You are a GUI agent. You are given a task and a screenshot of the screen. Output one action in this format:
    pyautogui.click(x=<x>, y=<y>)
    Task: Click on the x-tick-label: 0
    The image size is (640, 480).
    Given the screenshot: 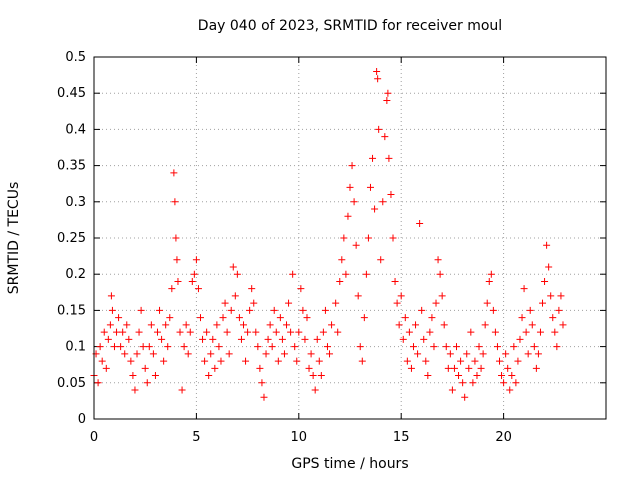 What is the action you would take?
    pyautogui.click(x=94, y=437)
    